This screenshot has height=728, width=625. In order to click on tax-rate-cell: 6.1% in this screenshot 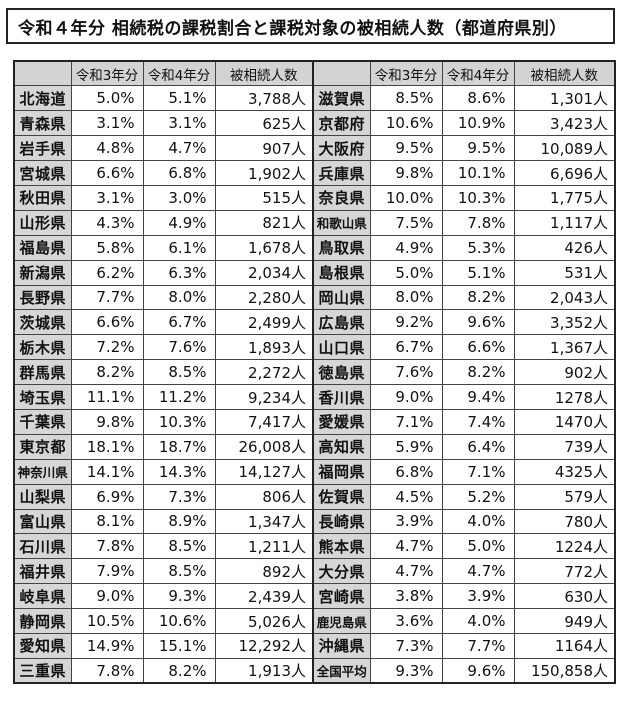, I will do `click(179, 247)`.